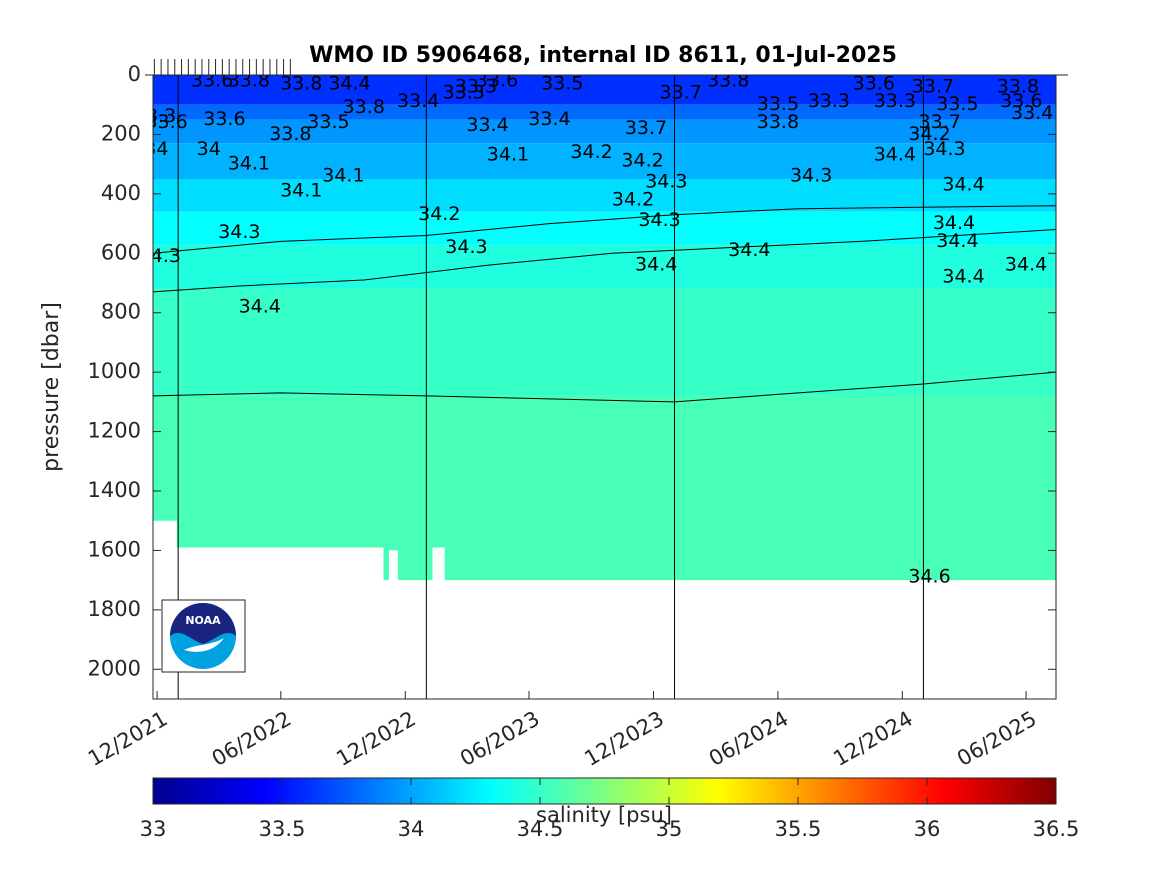  Describe the element at coordinates (114, 431) in the screenshot. I see `y-tick-label: 1200` at that location.